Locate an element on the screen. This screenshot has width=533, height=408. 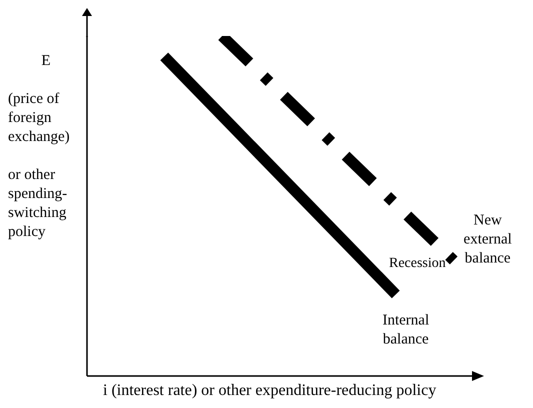
series-label: New external balance is located at coordinates (488, 239).